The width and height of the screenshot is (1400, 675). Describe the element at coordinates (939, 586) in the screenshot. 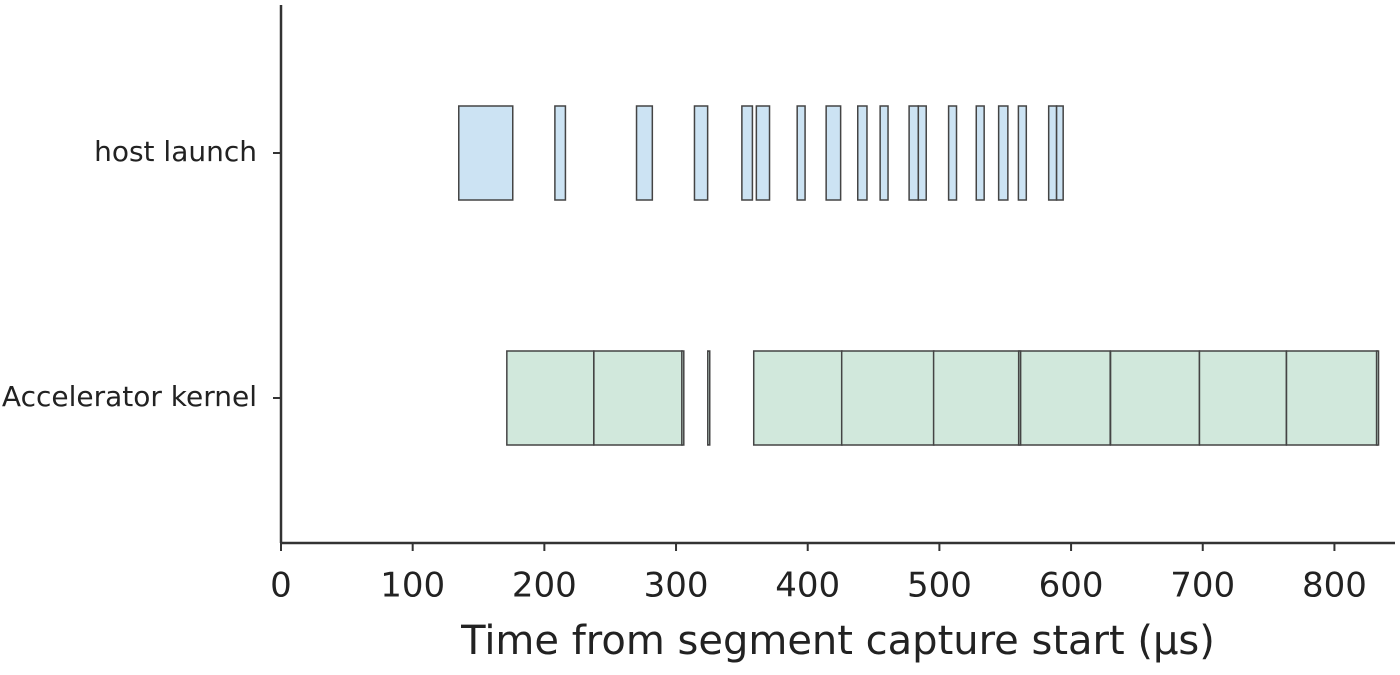

I see `x-tick-label: 500` at that location.